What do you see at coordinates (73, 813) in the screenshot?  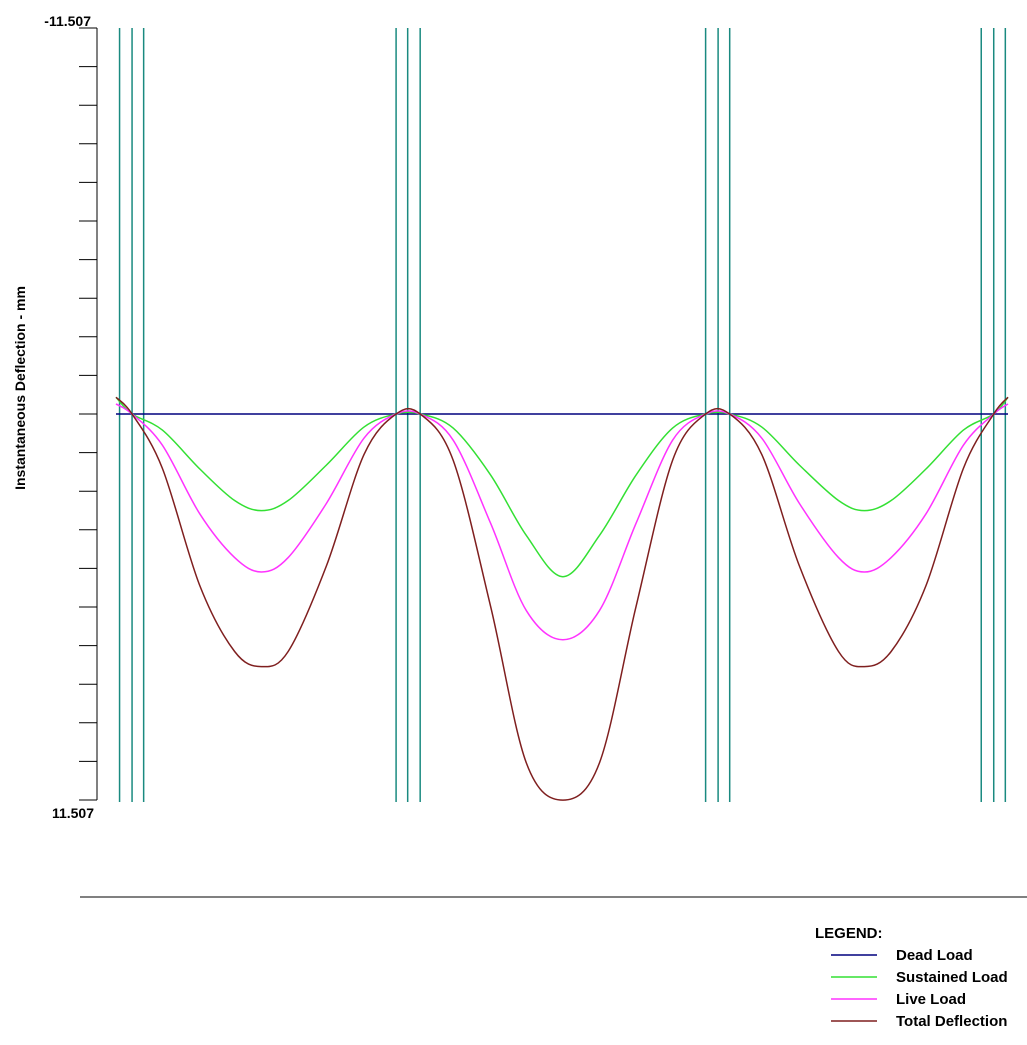 I see `y-tick-label-bottom: 11.507` at bounding box center [73, 813].